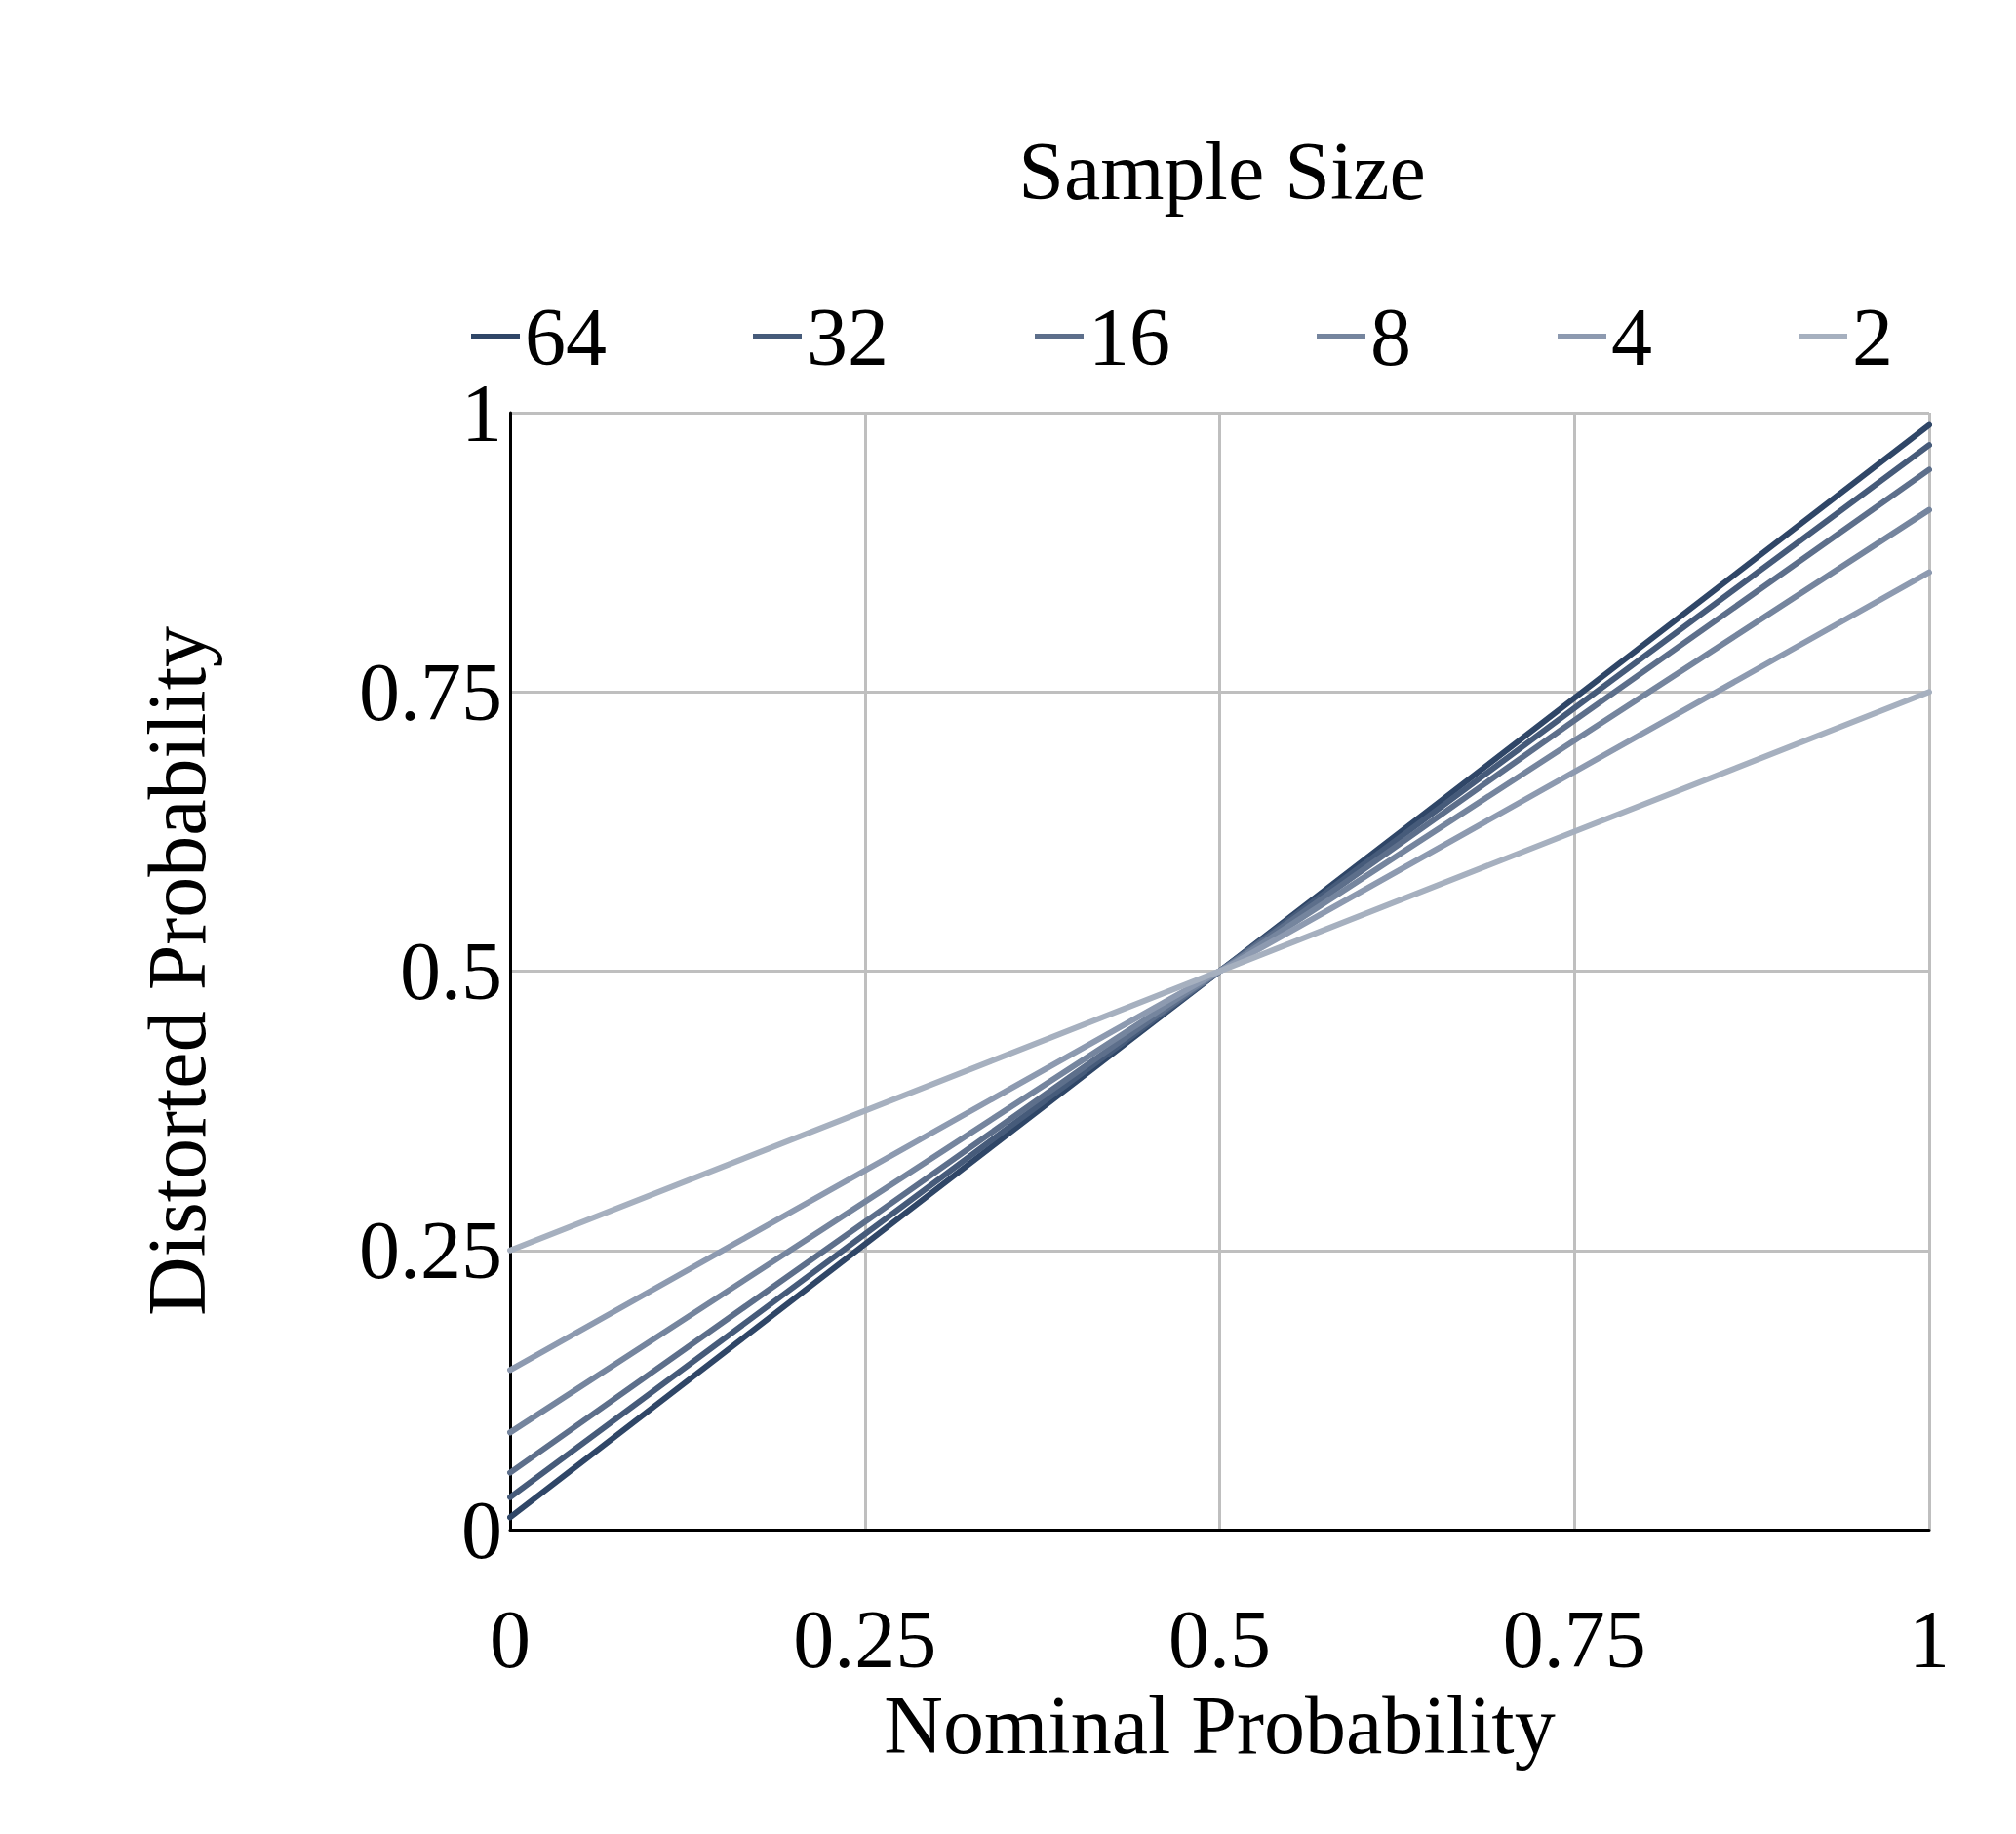 The height and width of the screenshot is (1834, 2016). I want to click on y-tick-label: 1, so click(481, 412).